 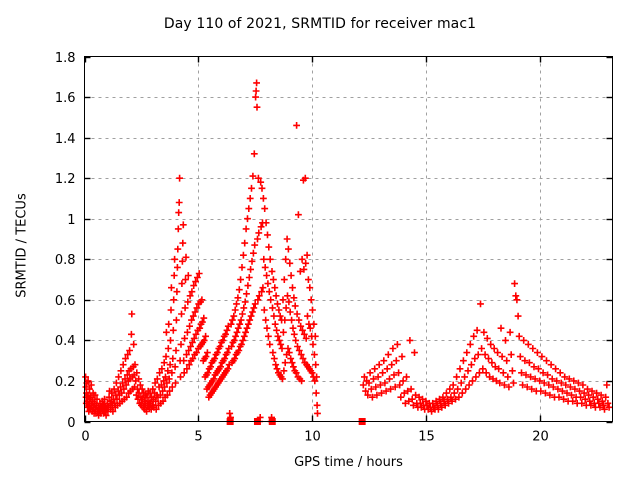 I want to click on svg-text: 1.2, so click(x=65, y=179).